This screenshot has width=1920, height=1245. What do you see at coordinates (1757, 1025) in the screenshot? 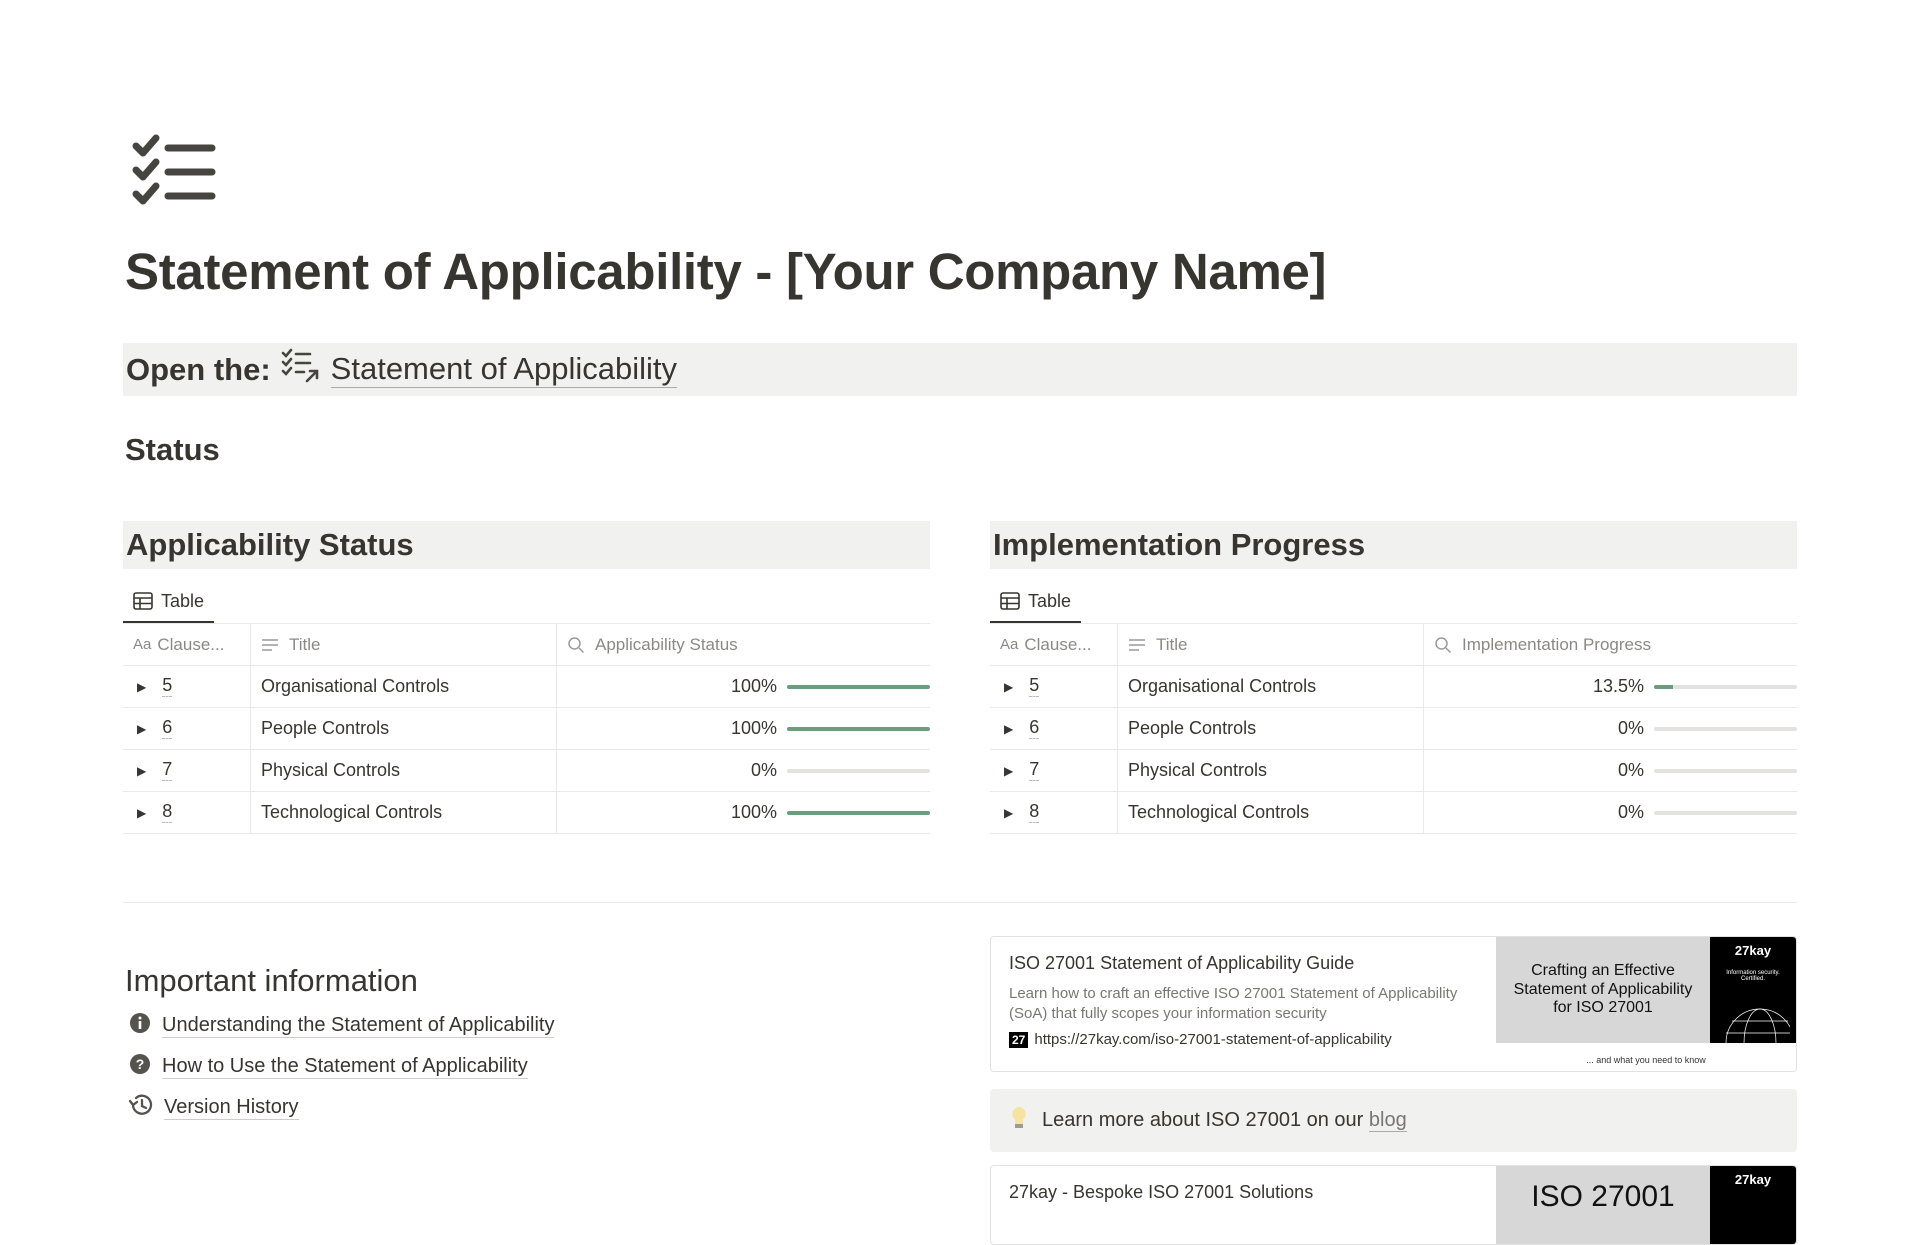
I see `globe-icon` at bounding box center [1757, 1025].